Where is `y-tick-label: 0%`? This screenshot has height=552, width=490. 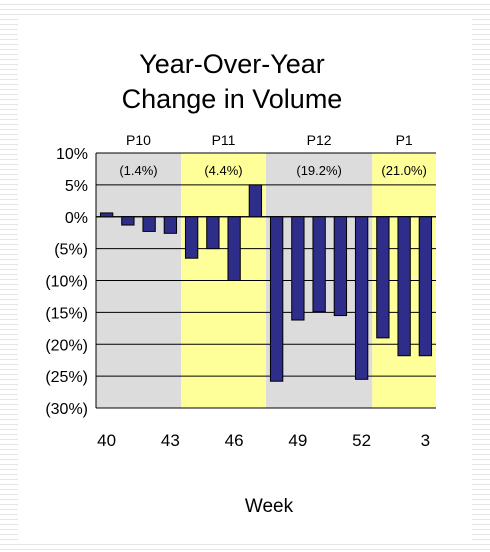 y-tick-label: 0% is located at coordinates (76, 218).